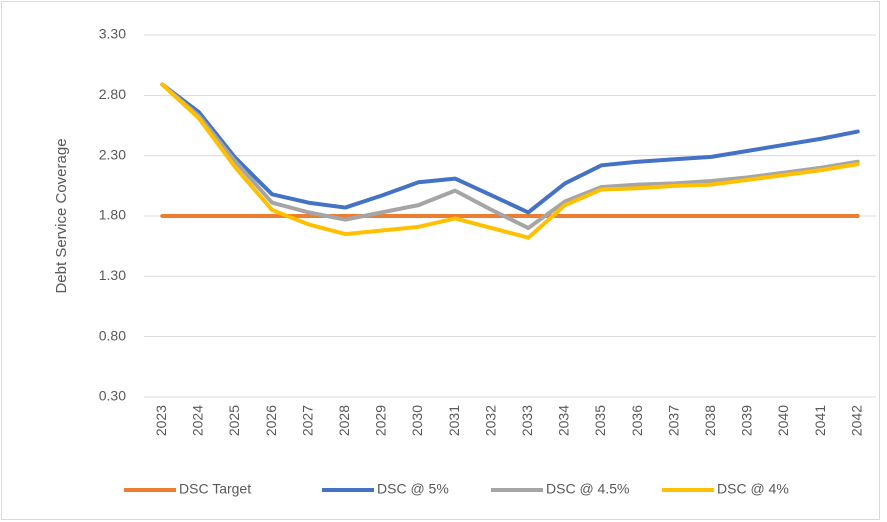 This screenshot has width=887, height=522. Describe the element at coordinates (820, 420) in the screenshot. I see `x-tick-label: 2041` at that location.